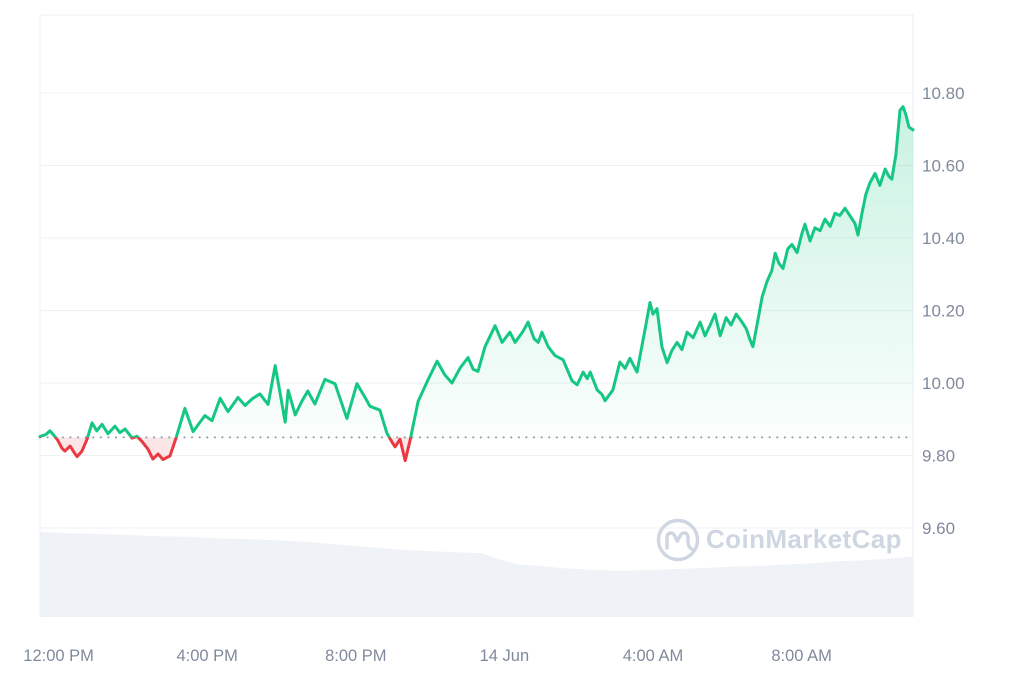  Describe the element at coordinates (943, 166) in the screenshot. I see `y-axis-label: 10.60` at that location.